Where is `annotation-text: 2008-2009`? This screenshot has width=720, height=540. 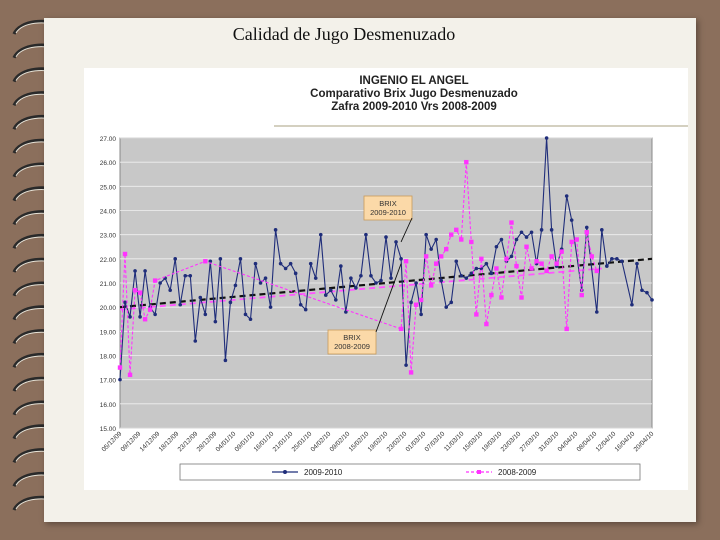 annotation-text: 2008-2009 is located at coordinates (352, 346).